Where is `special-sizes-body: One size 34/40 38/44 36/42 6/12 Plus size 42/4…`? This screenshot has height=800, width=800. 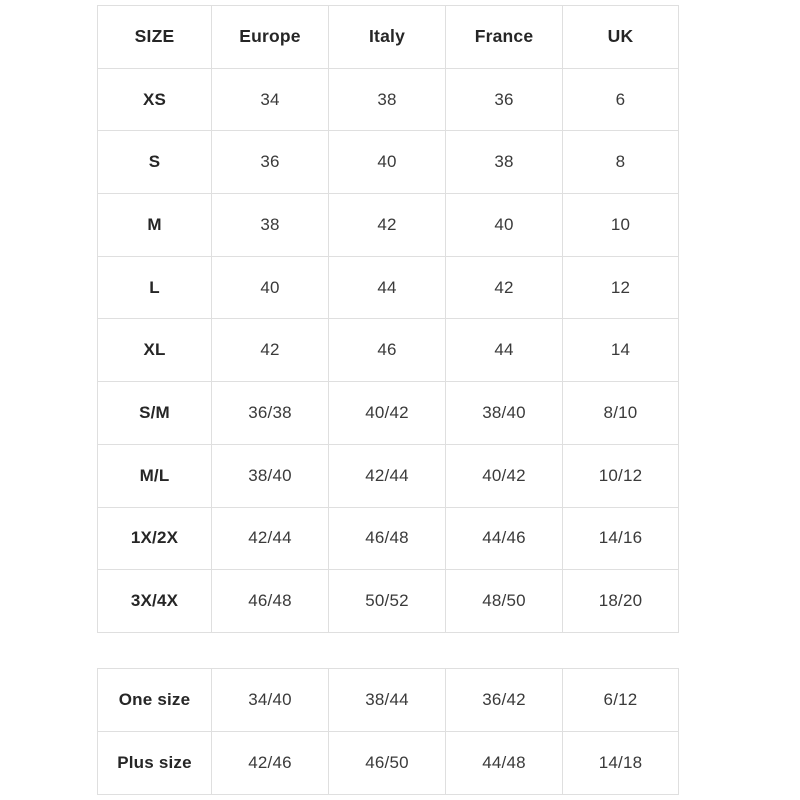
special-sizes-body: One size 34/40 38/44 36/42 6/12 Plus size 42/4… is located at coordinates (388, 731).